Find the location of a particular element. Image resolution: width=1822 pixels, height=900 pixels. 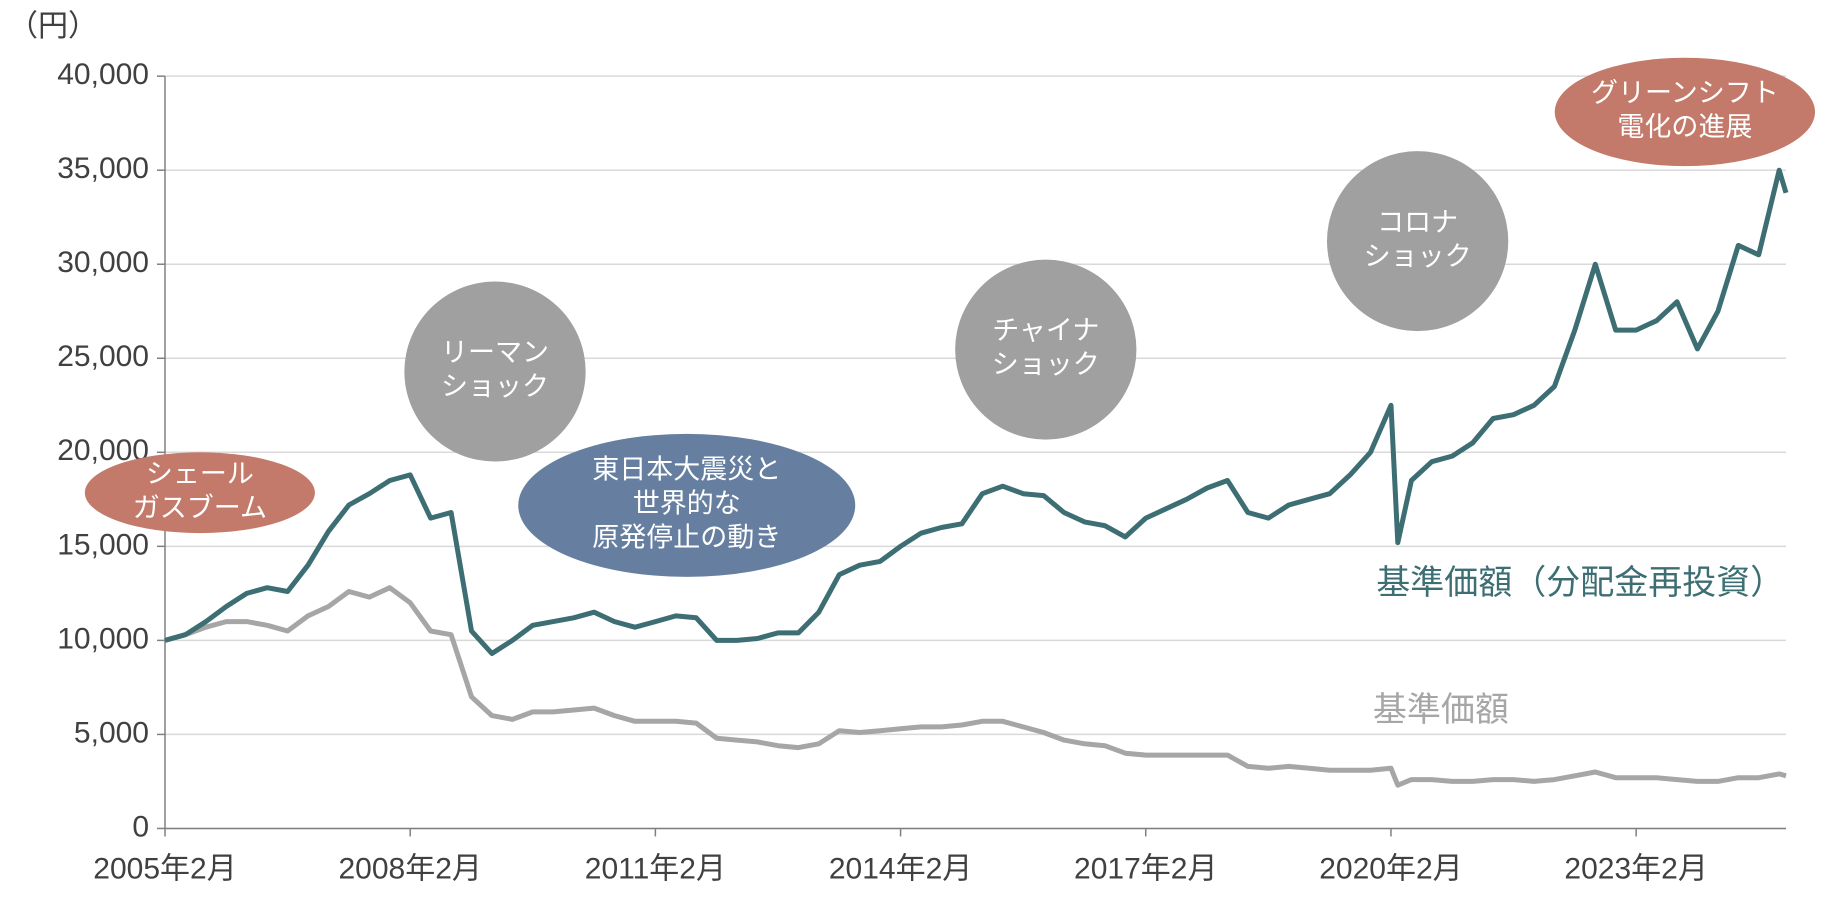

x-tick-label: 2023年2月 is located at coordinates (1635, 868).